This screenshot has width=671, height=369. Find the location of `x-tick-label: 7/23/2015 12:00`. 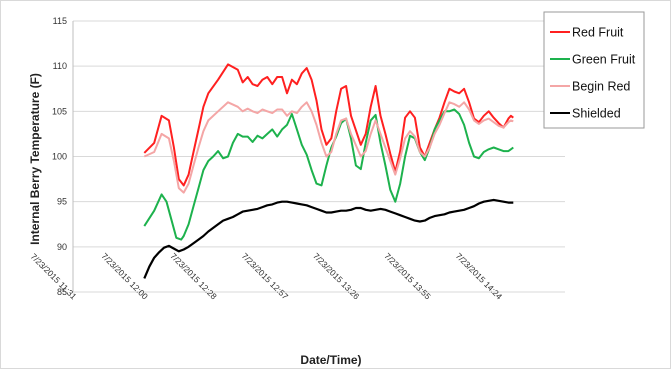

x-tick-label: 7/23/2015 12:00 is located at coordinates (124, 276).